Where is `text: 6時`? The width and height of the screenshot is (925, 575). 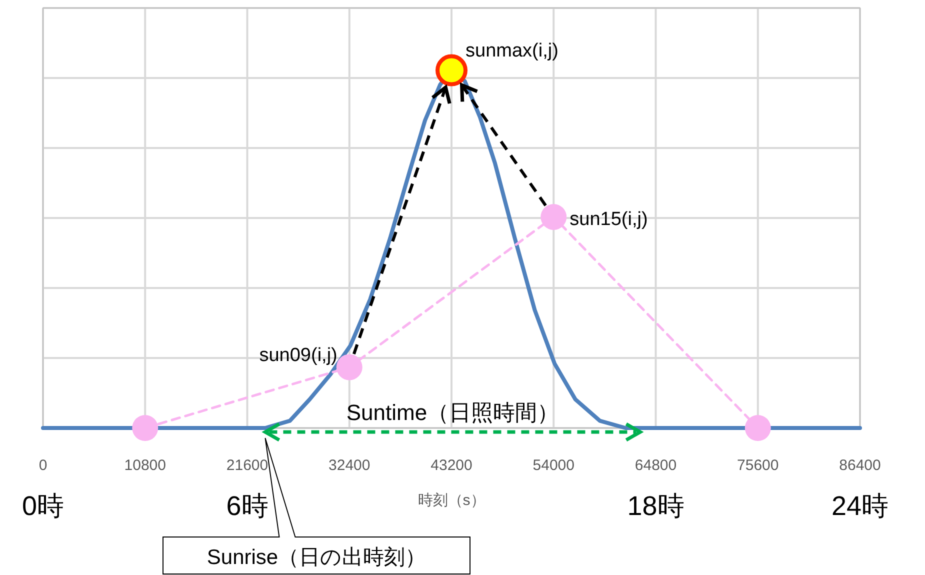 text: 6時 is located at coordinates (247, 506).